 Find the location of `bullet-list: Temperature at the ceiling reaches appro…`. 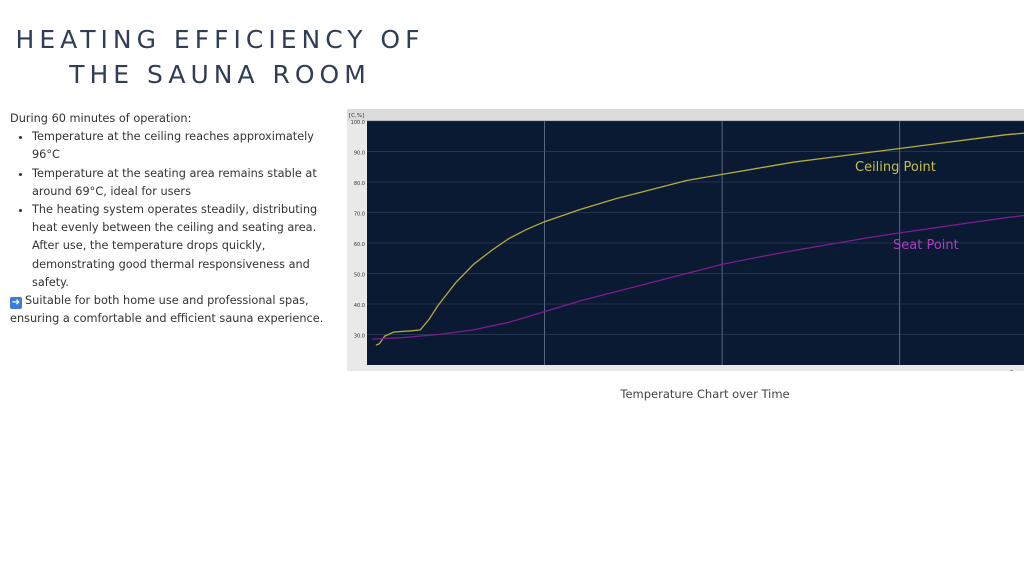

bullet-list: Temperature at the ceiling reaches appro… is located at coordinates (175, 210).